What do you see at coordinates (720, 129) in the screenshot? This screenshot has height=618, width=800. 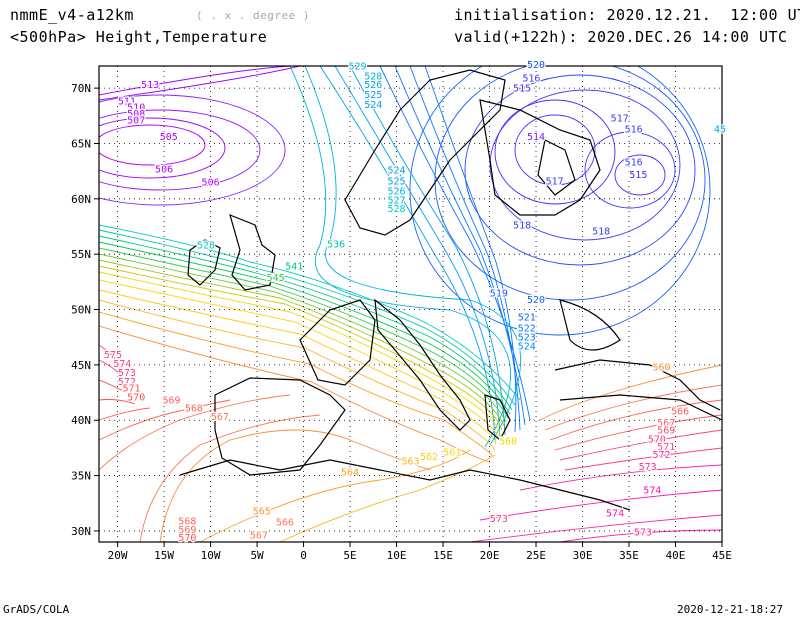 I see `contour-label: 45` at bounding box center [720, 129].